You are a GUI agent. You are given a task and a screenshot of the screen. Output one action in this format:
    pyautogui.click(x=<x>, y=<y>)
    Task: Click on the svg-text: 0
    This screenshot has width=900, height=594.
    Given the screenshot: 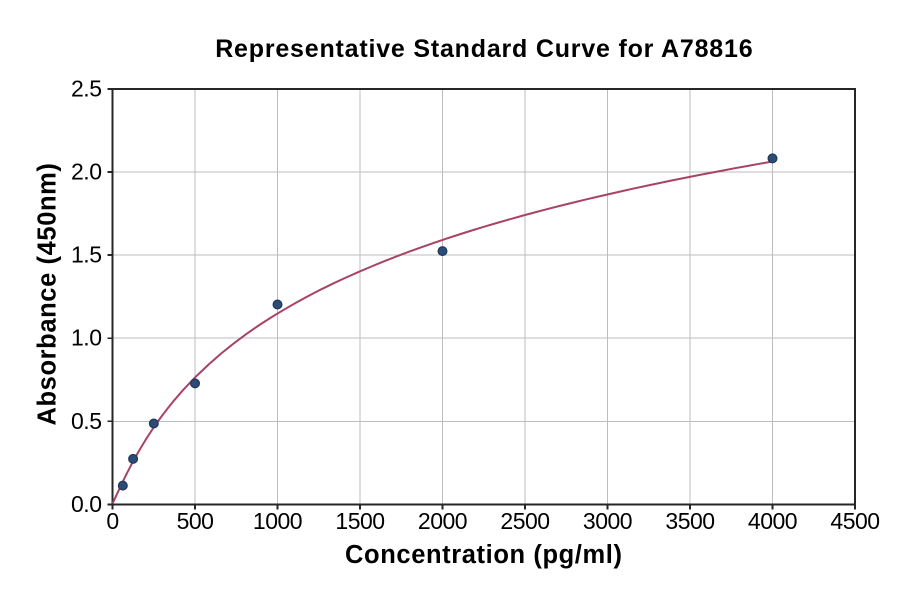 What is the action you would take?
    pyautogui.click(x=112, y=521)
    